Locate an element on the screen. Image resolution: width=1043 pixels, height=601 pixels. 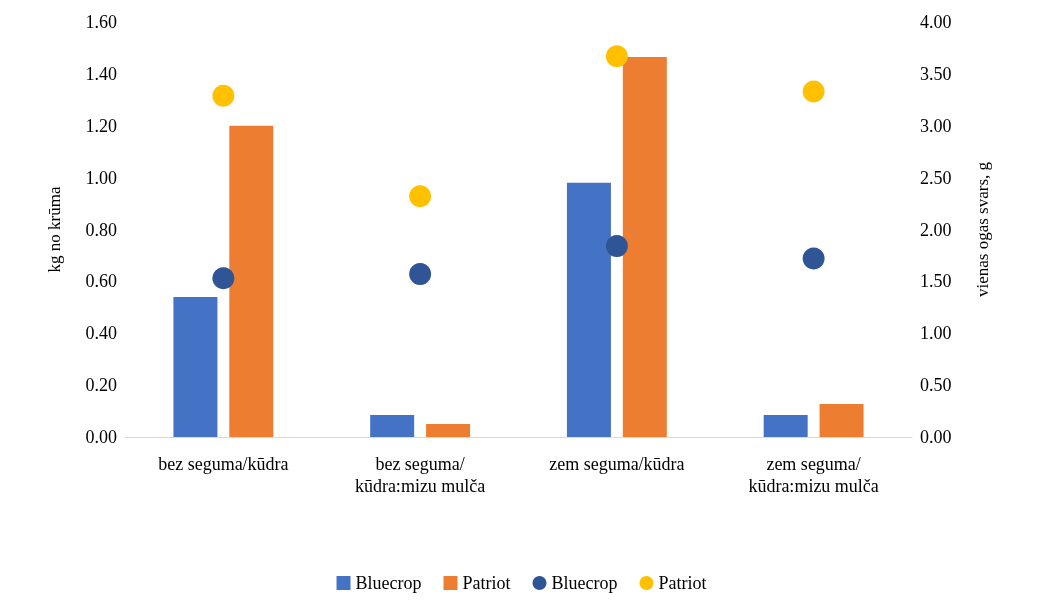
y2-tick-label: 1.00 is located at coordinates (936, 333).